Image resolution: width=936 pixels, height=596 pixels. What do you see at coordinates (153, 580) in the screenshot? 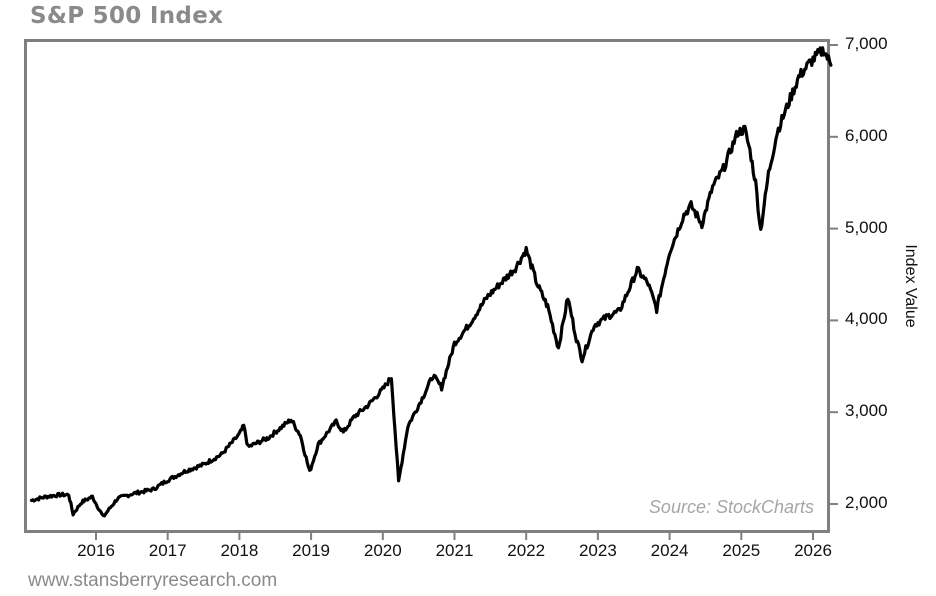
I see `footer-url: www.stansberryresearch.com` at bounding box center [153, 580].